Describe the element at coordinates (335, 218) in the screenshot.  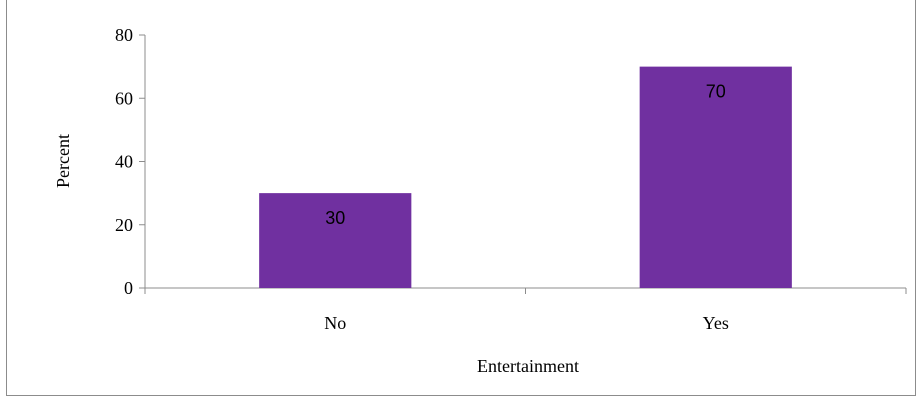
I see `data-label: 30` at that location.